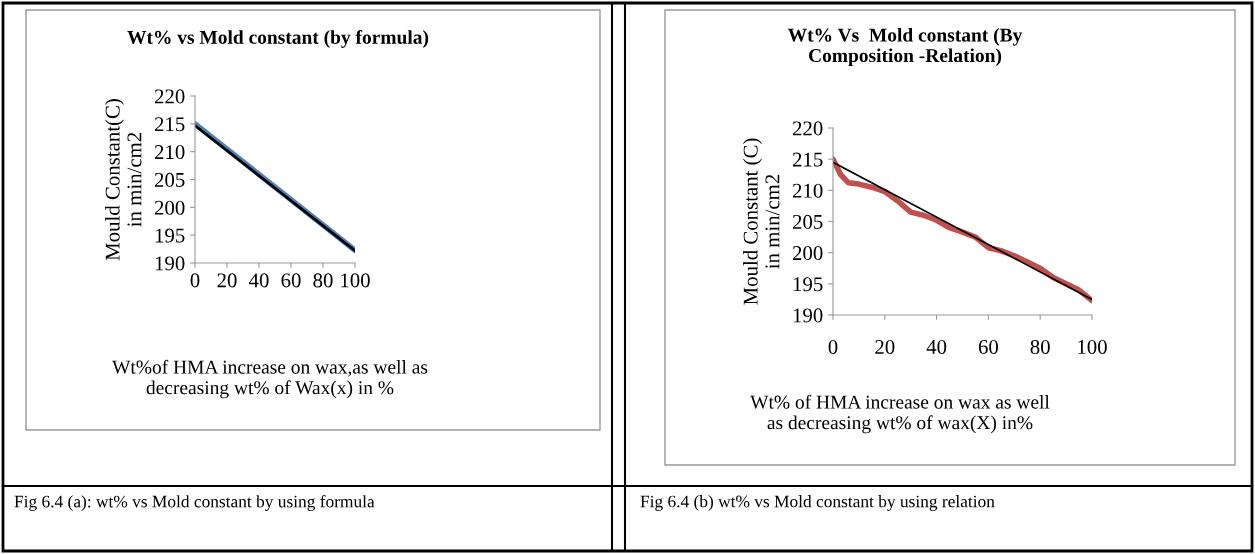  Describe the element at coordinates (123, 180) in the screenshot. I see `y-axis-title: Mould Constant(C) in min/cm2` at that location.